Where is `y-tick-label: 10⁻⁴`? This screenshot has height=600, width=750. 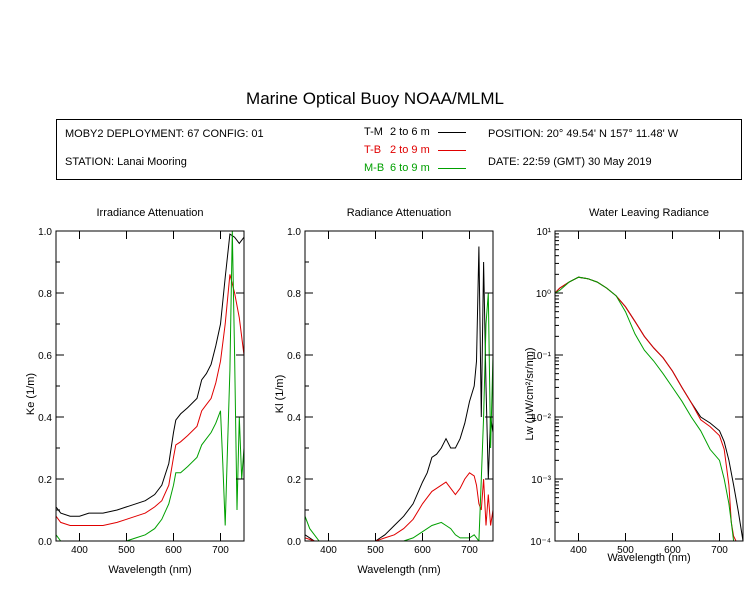 y-tick-label: 10⁻⁴ is located at coordinates (540, 542).